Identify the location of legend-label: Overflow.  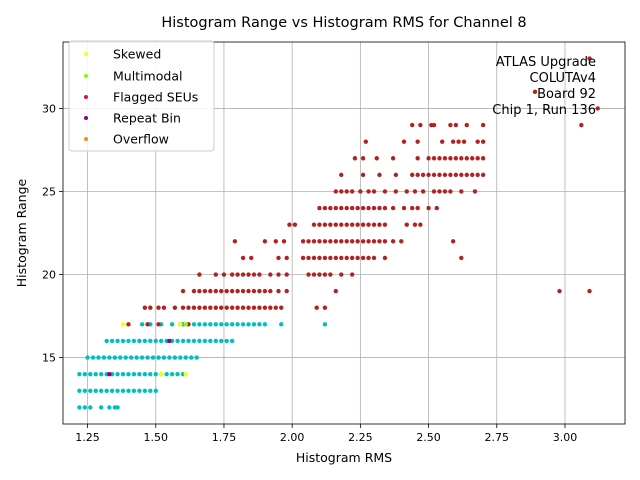
(141, 139).